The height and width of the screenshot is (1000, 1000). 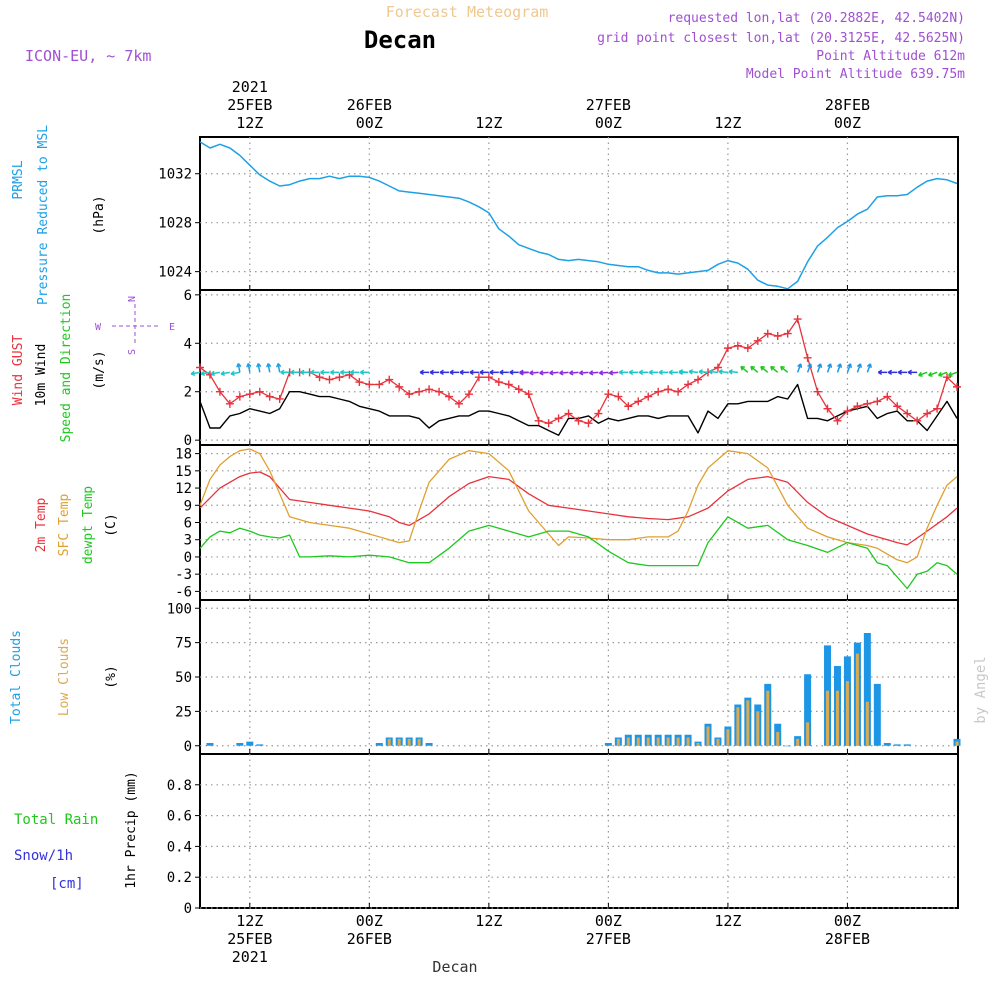 What do you see at coordinates (43, 856) in the screenshot?
I see `snow-label: Snow/1h` at bounding box center [43, 856].